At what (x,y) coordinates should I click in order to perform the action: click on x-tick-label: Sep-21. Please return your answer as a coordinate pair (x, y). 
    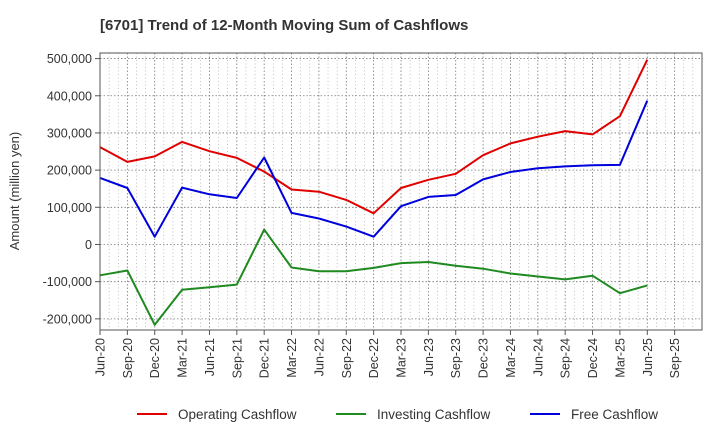
    Looking at the image, I should click on (237, 358).